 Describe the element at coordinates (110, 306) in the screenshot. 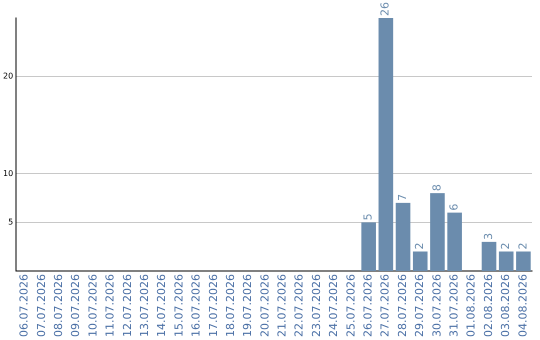

I see `x-tick-label: 11.07.2026` at that location.